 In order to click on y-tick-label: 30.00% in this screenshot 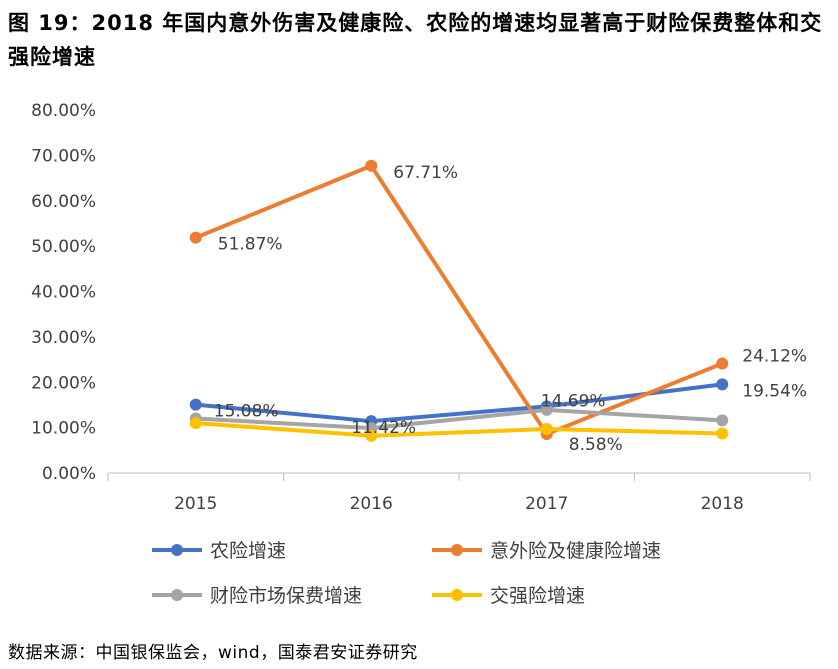, I will do `click(63, 338)`.